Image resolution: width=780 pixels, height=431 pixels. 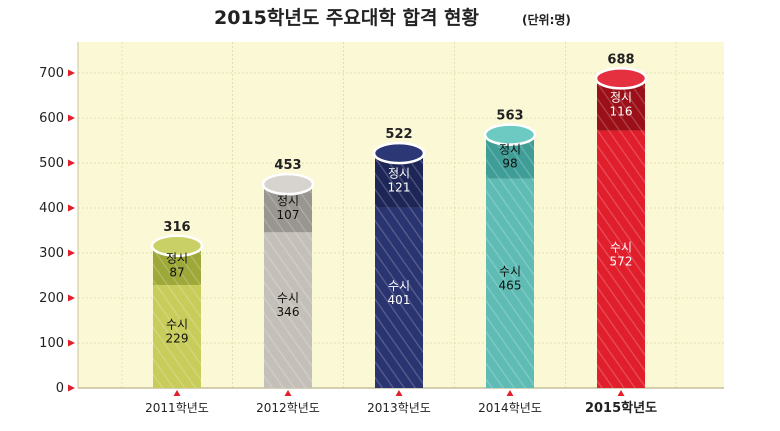 I want to click on x-tick-label: 2015학년도, so click(x=621, y=408).